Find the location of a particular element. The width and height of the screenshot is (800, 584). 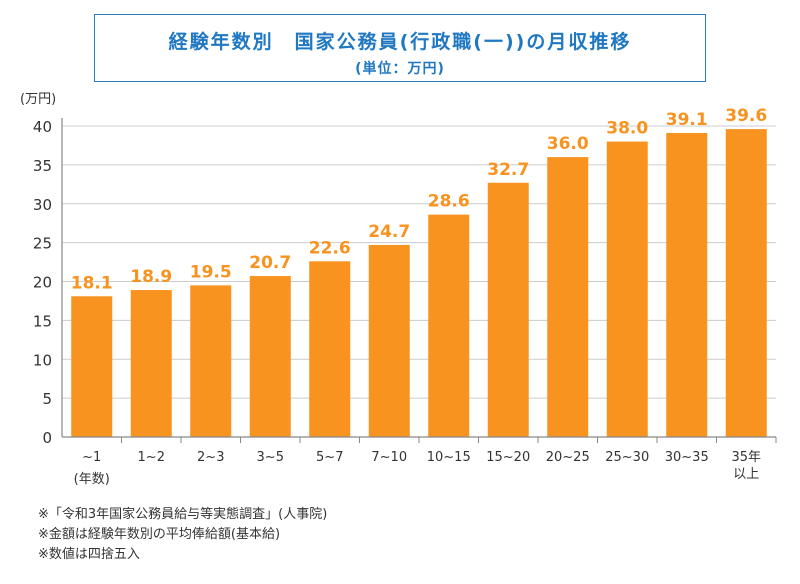

y-tick-label: 20 is located at coordinates (42, 283).